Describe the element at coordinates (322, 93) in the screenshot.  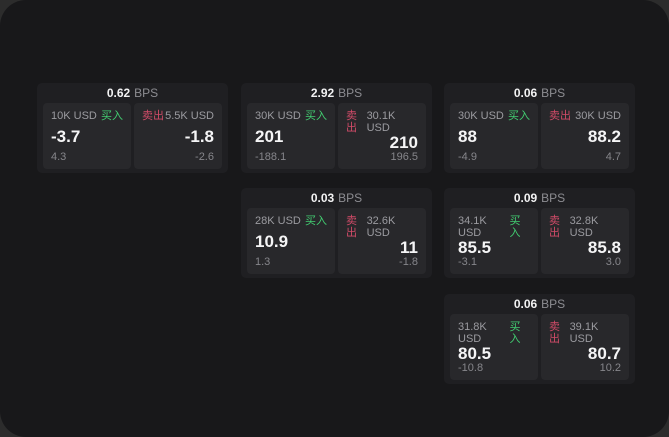
I see `bps-value: 2.92` at that location.